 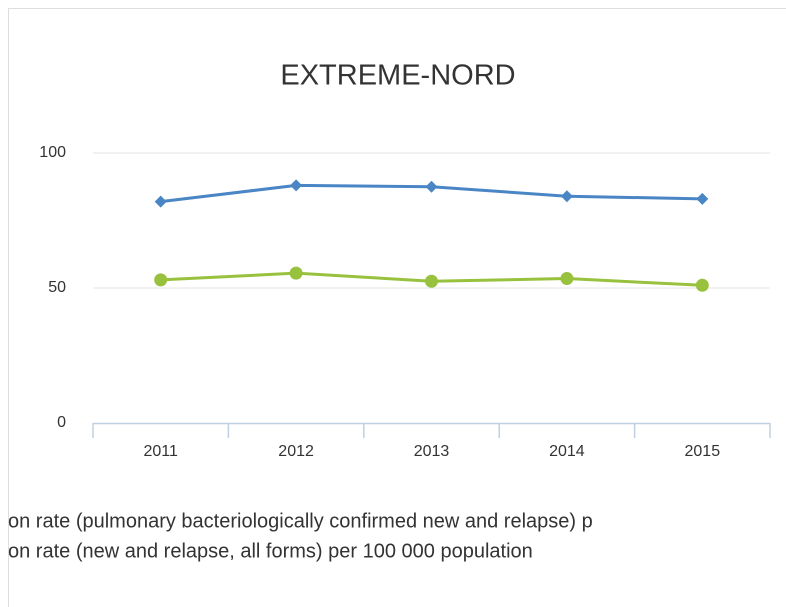 What do you see at coordinates (397, 76) in the screenshot?
I see `chart-title: EXTREME-NORD` at bounding box center [397, 76].